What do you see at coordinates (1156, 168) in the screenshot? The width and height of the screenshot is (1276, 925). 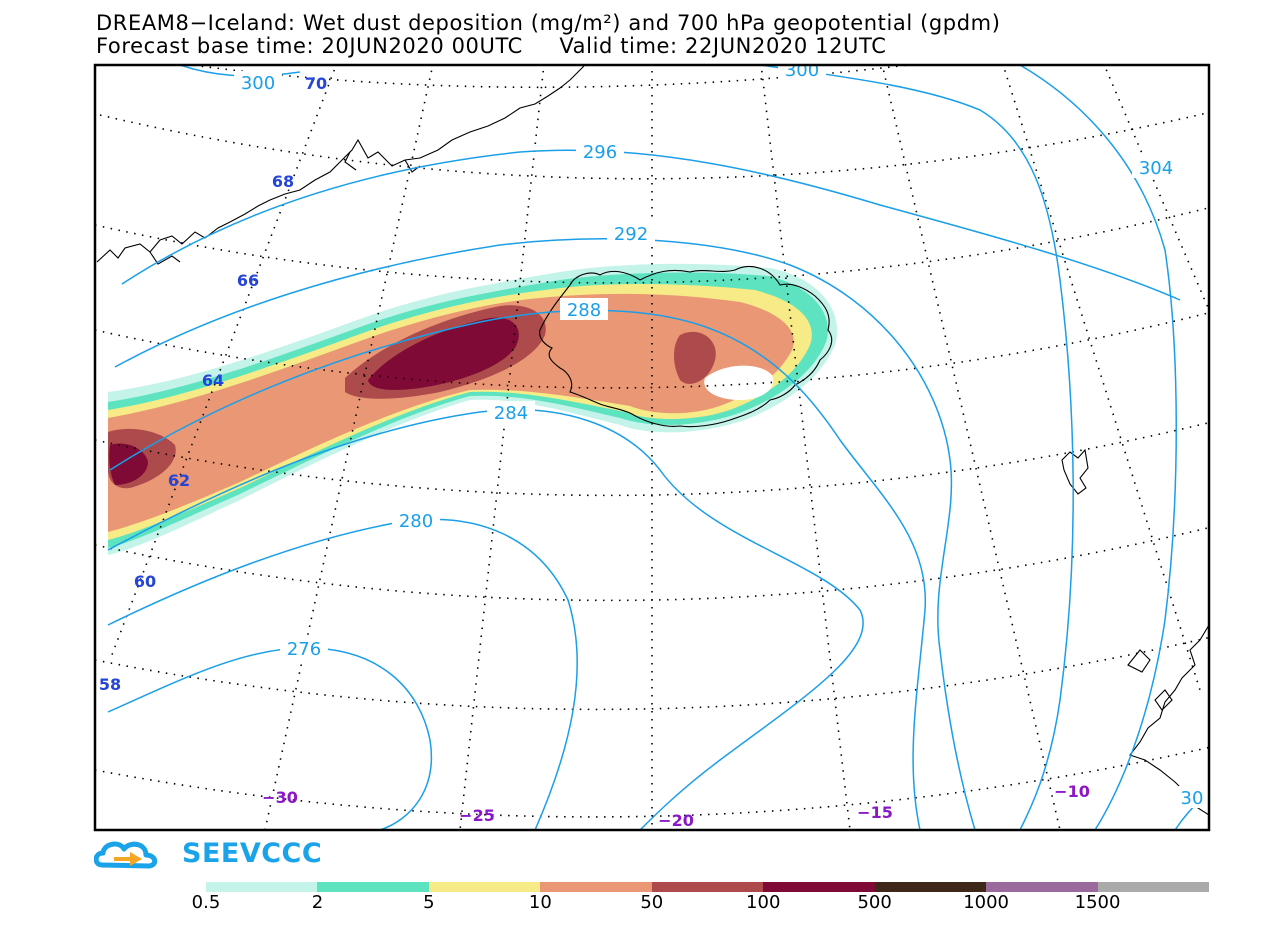 I see `contour-label: 304` at bounding box center [1156, 168].